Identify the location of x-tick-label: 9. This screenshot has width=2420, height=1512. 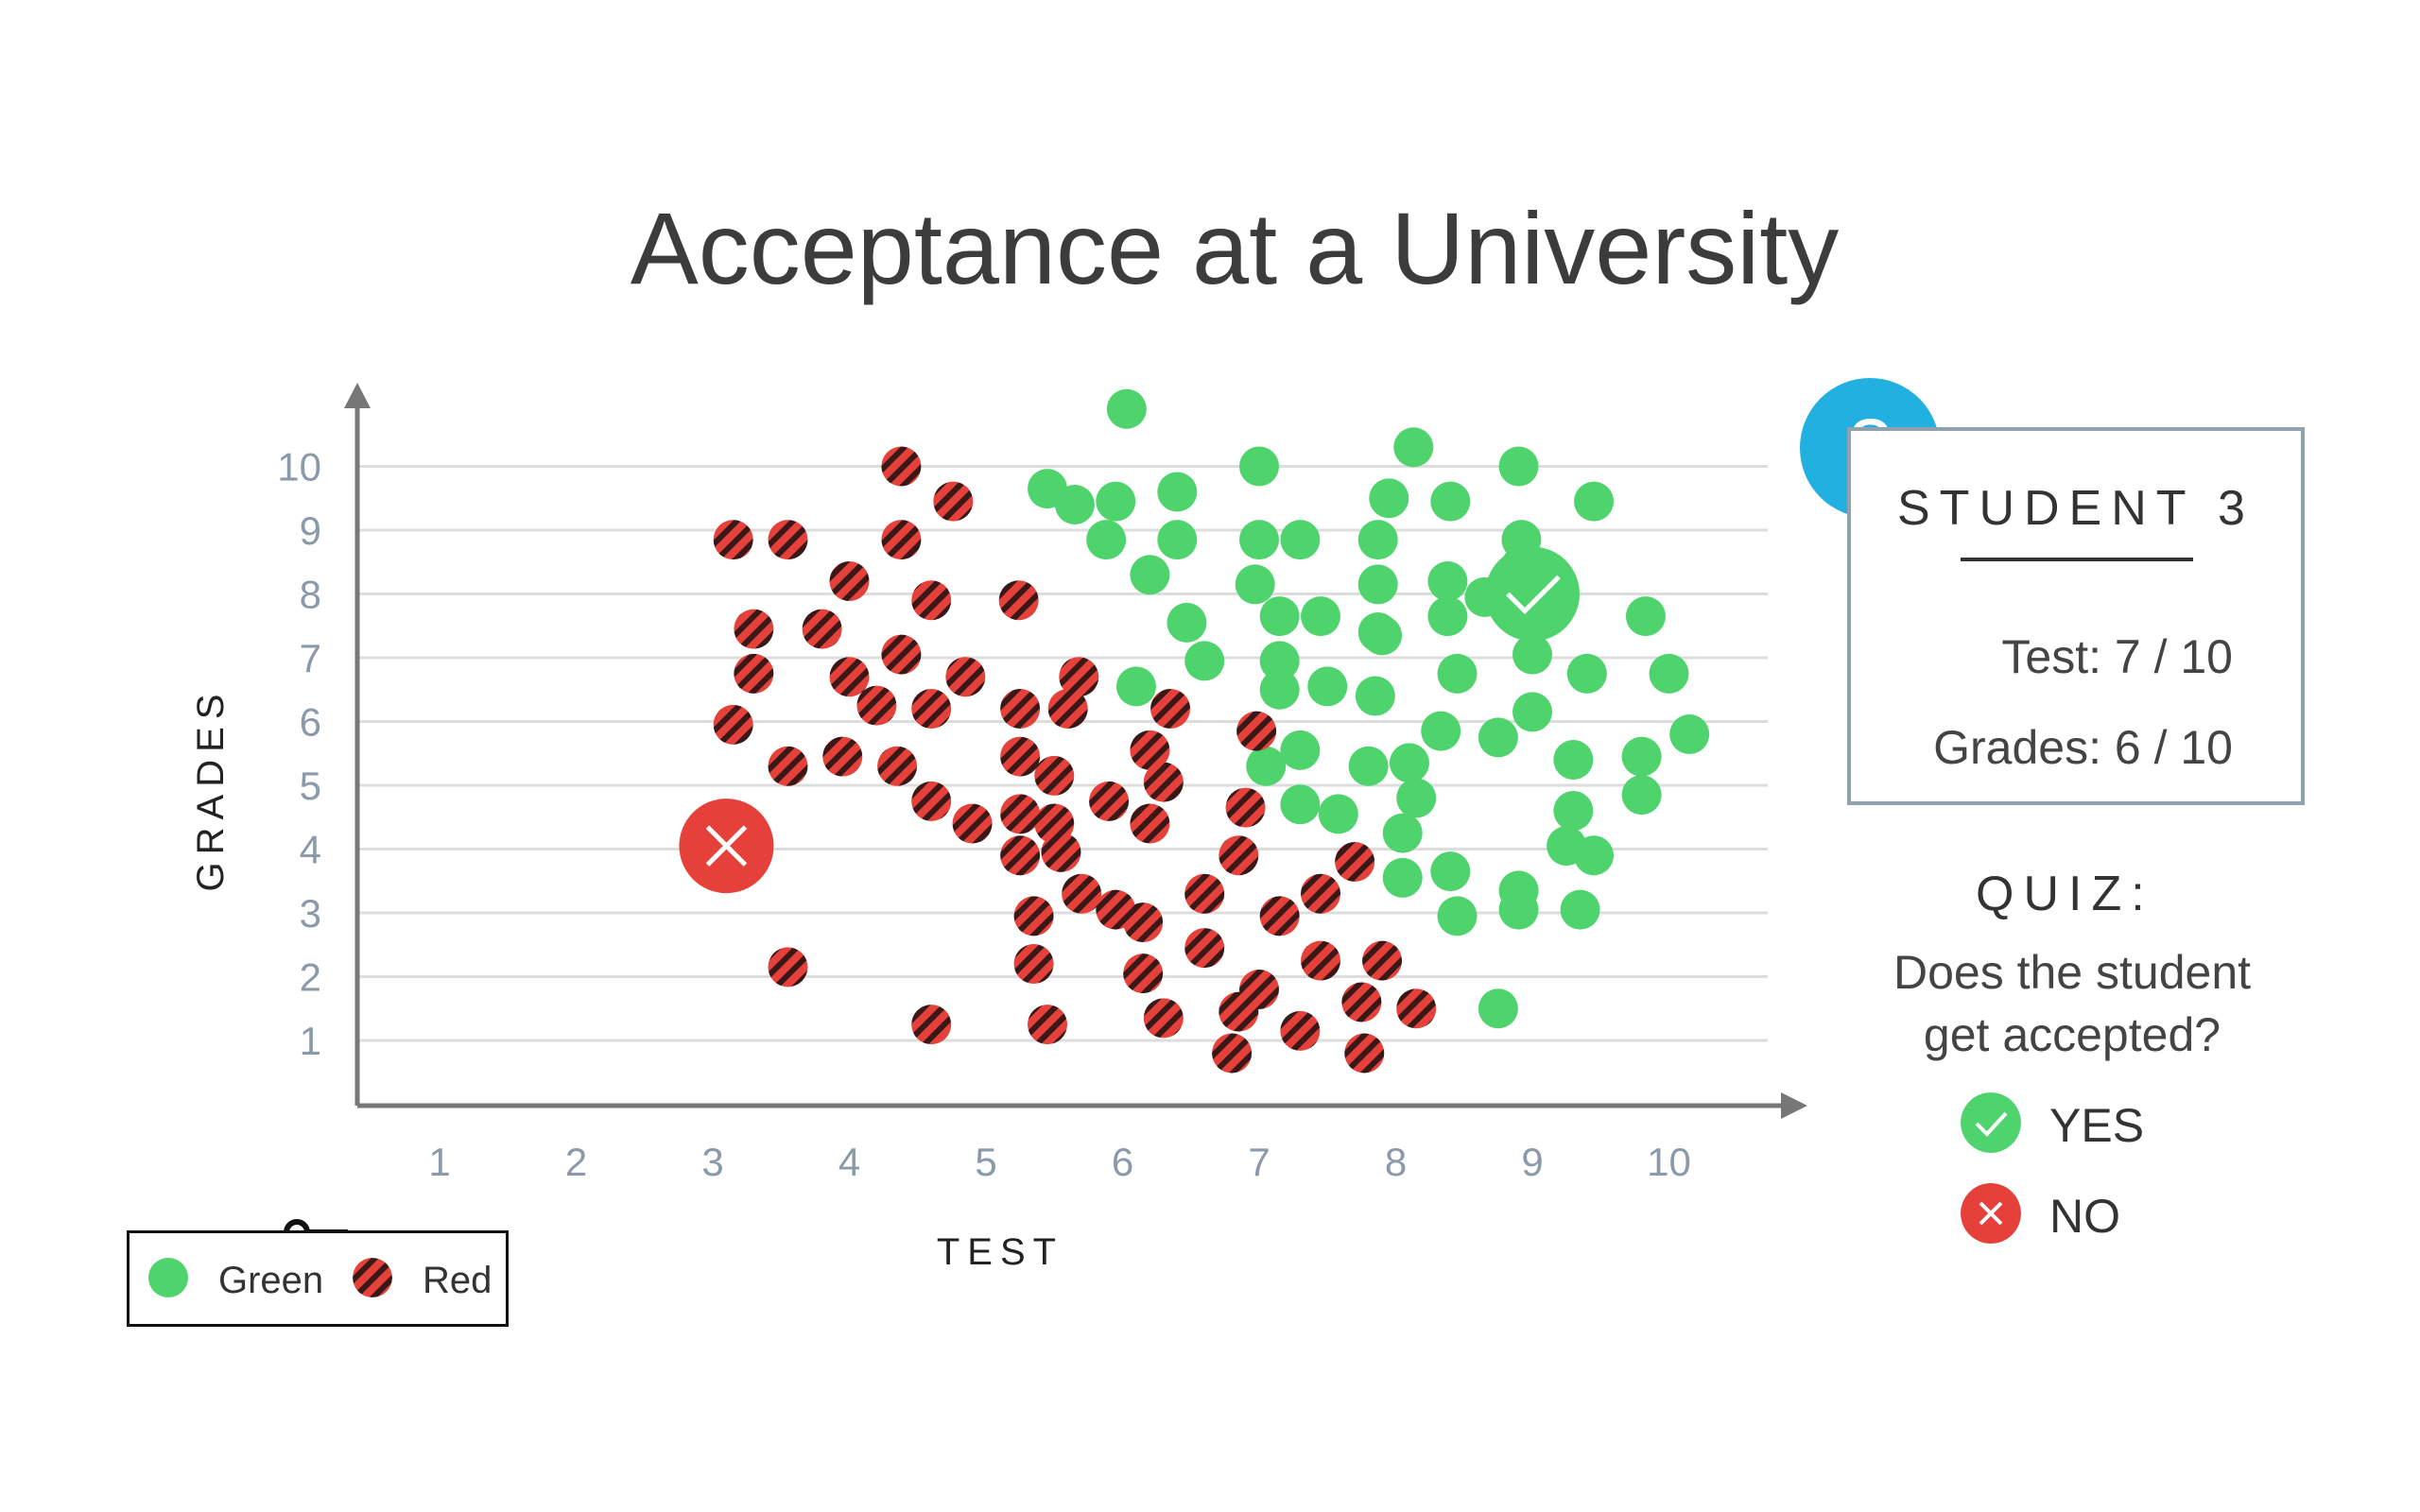
(1532, 1162).